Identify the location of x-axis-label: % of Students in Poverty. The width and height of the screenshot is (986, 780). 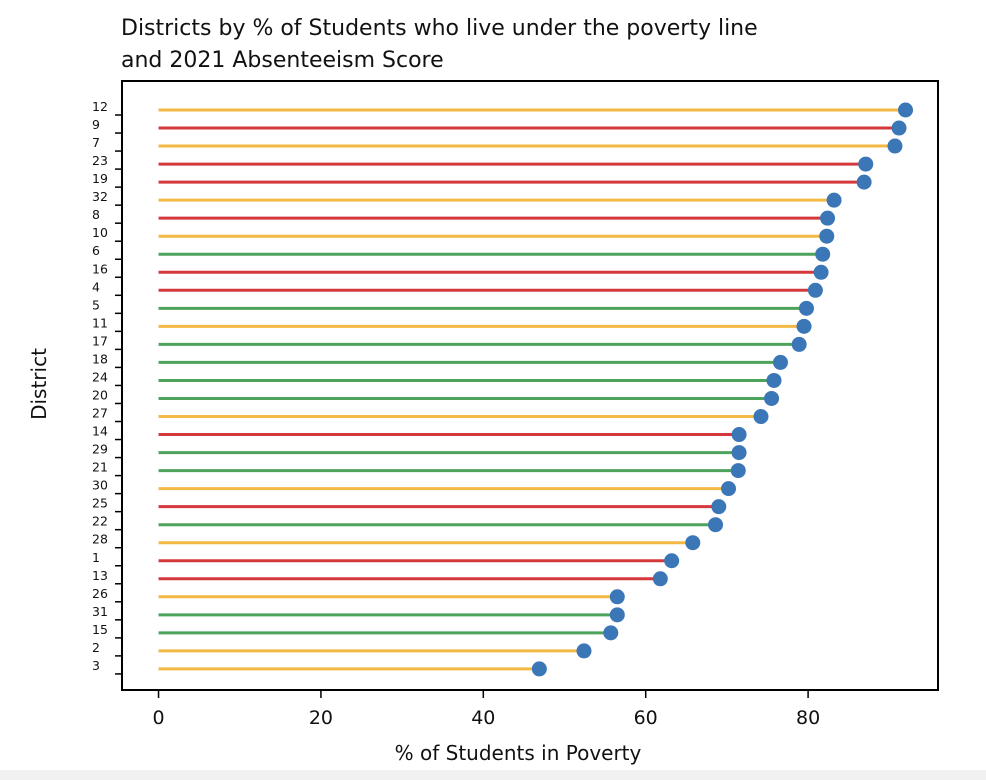
(518, 753).